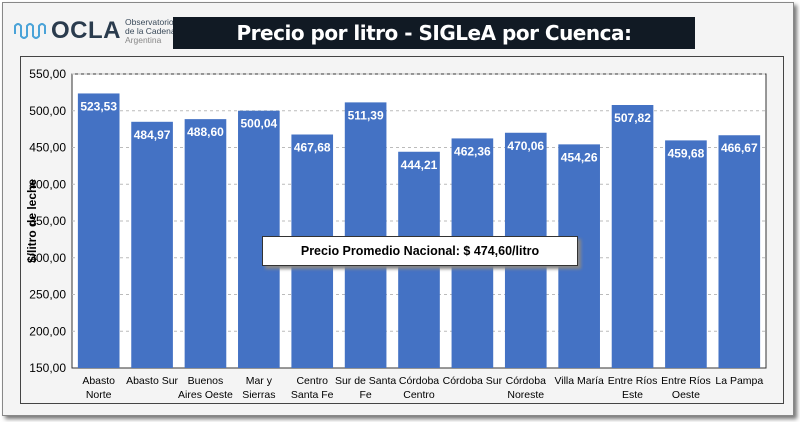 This screenshot has width=800, height=422. Describe the element at coordinates (579, 381) in the screenshot. I see `x-tick-label: Villa María` at that location.